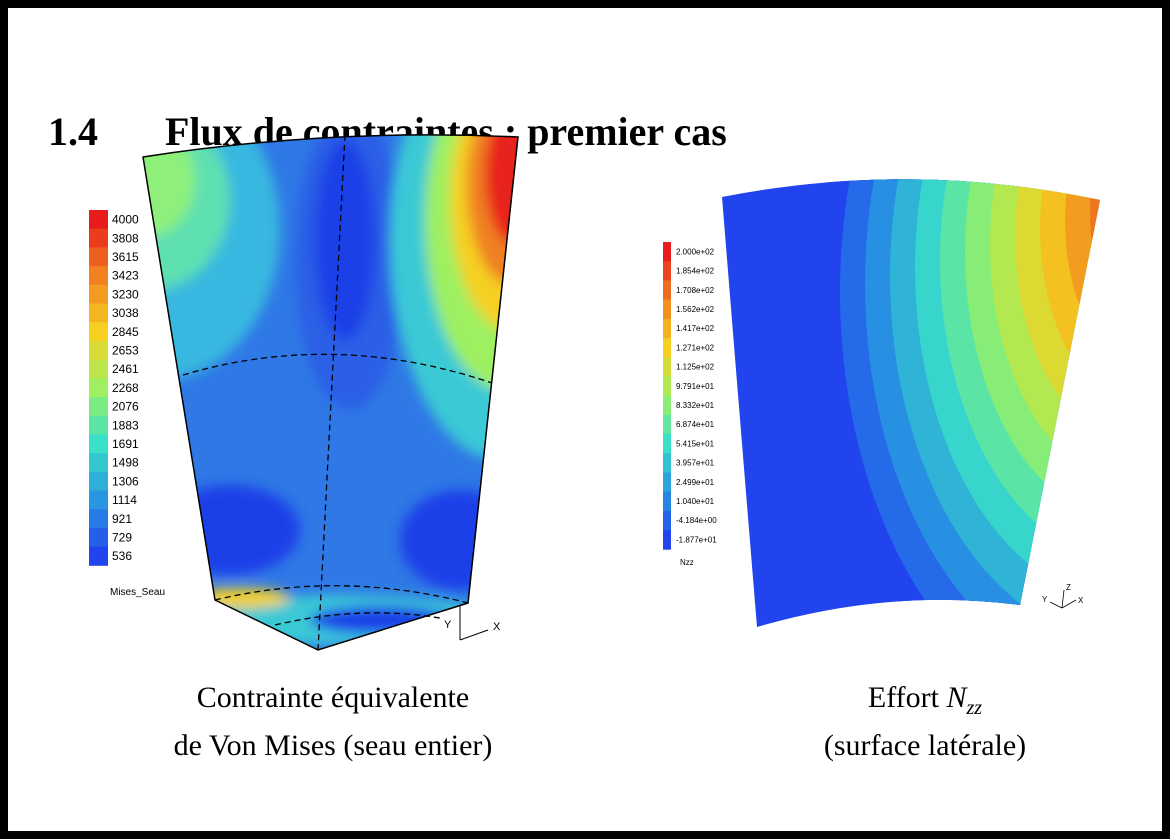  What do you see at coordinates (125, 369) in the screenshot?
I see `legend-label: 2461` at bounding box center [125, 369].